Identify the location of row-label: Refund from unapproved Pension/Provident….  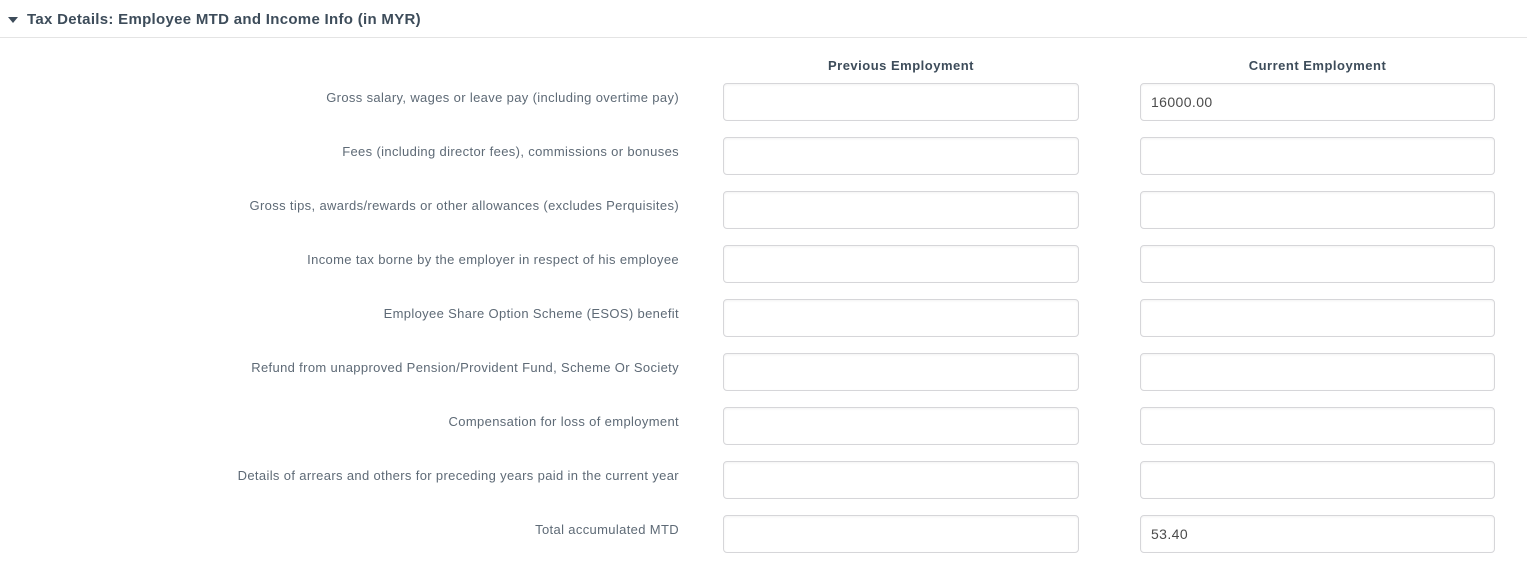
(465, 367).